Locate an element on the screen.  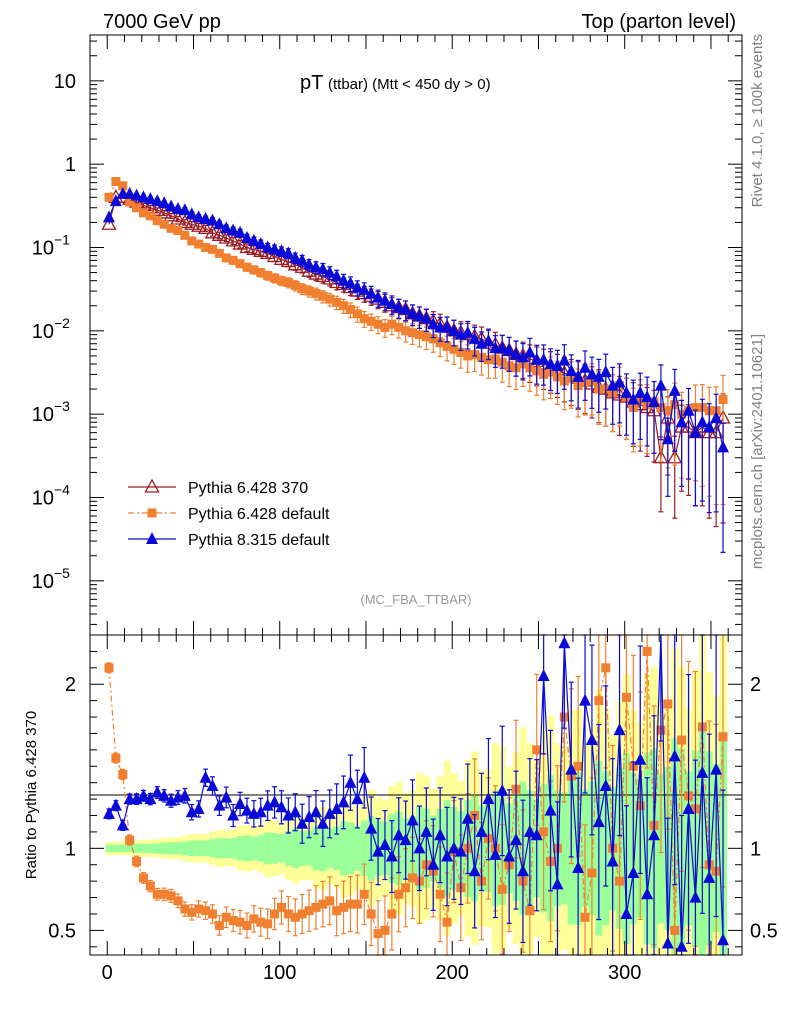
ratio-xtick-label: 0 is located at coordinates (107, 973).